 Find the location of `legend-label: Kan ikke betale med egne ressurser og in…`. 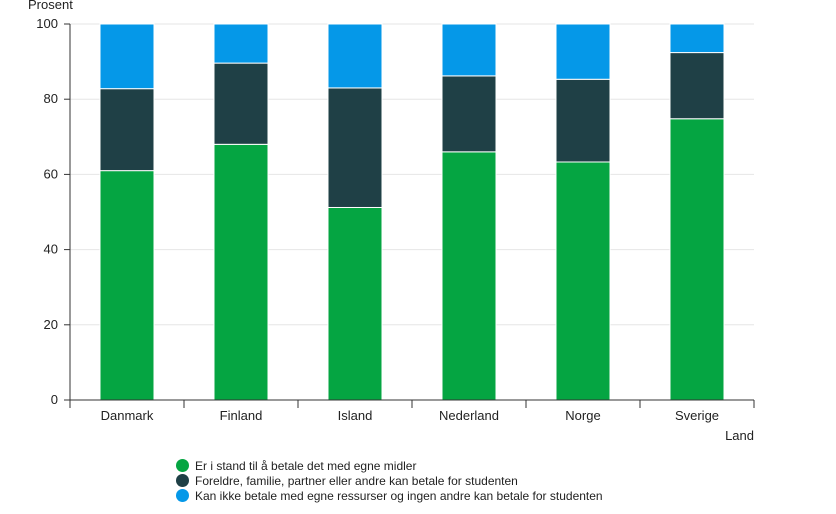

legend-label: Kan ikke betale med egne ressurser og in… is located at coordinates (399, 495).